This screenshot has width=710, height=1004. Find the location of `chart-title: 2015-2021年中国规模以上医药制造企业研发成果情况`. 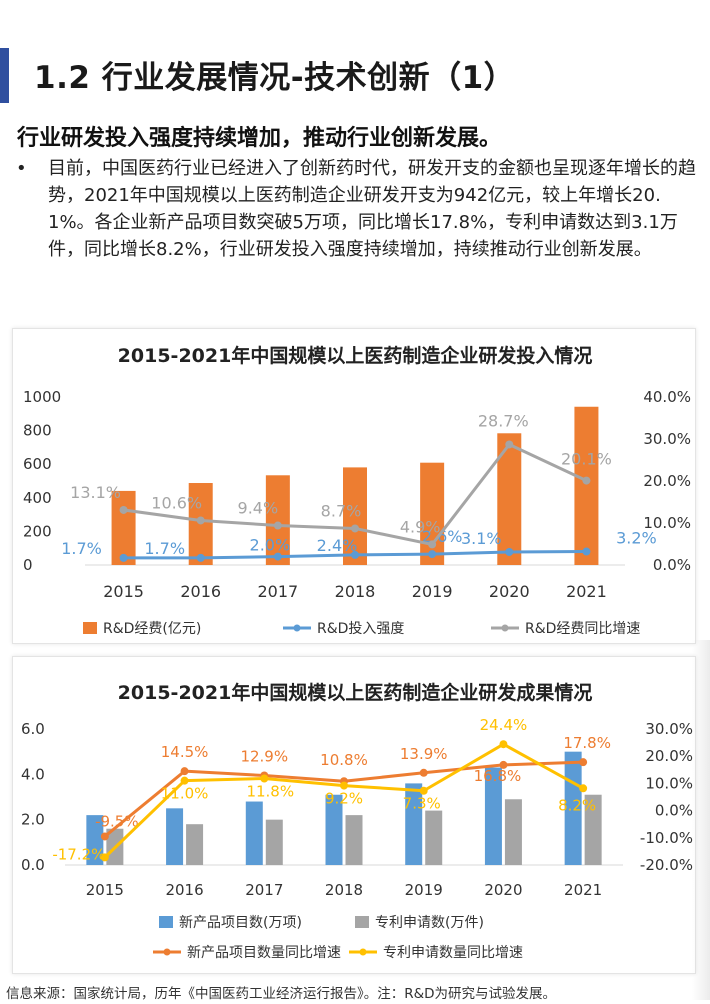

chart-title: 2015-2021年中国规模以上医药制造企业研发成果情况 is located at coordinates (355, 692).